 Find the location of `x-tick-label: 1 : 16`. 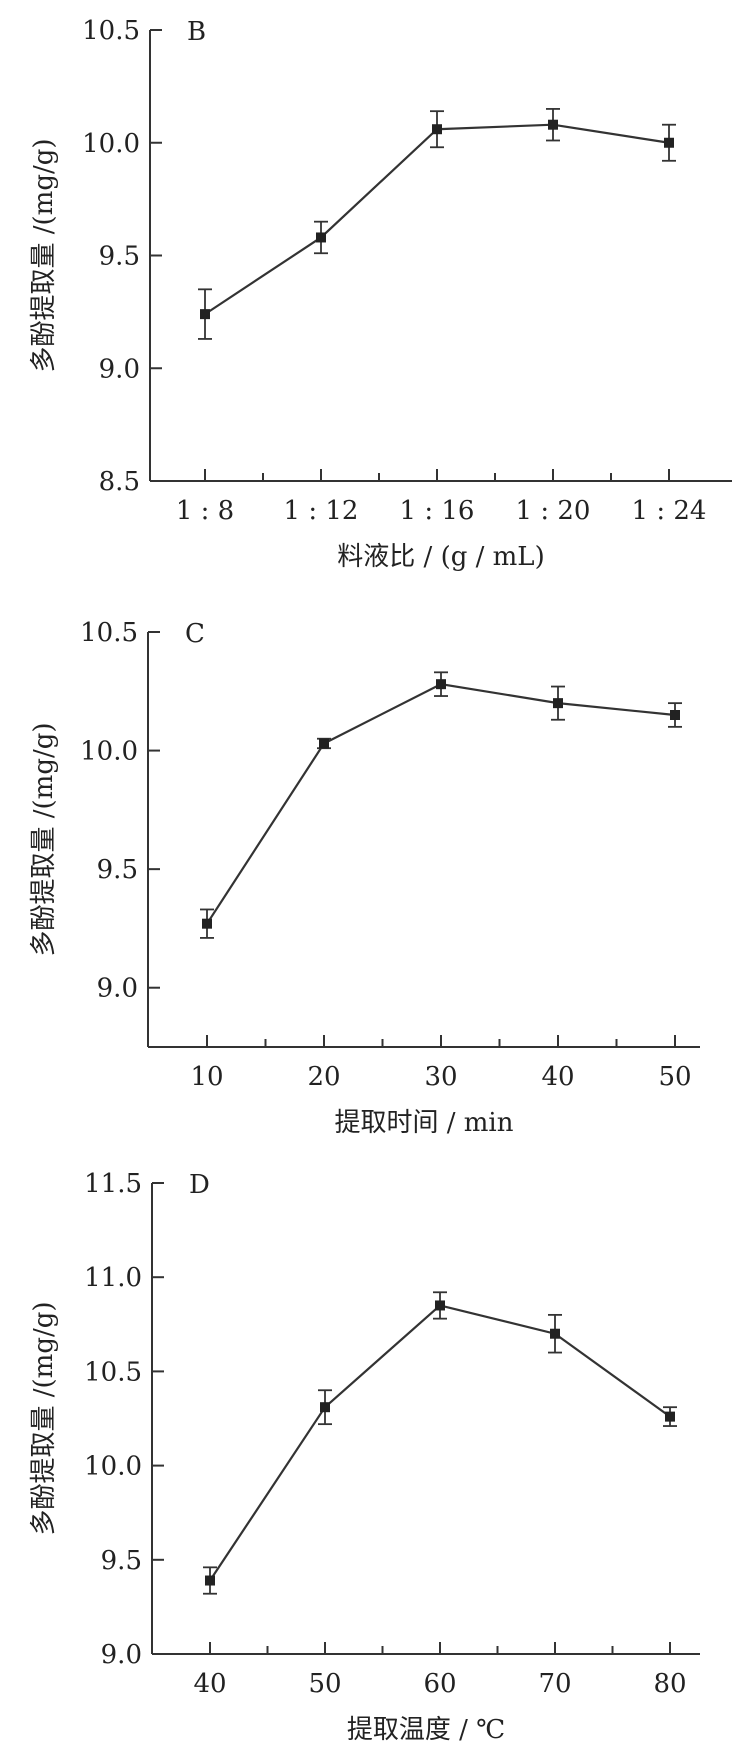

x-tick-label: 1 : 16 is located at coordinates (437, 511).